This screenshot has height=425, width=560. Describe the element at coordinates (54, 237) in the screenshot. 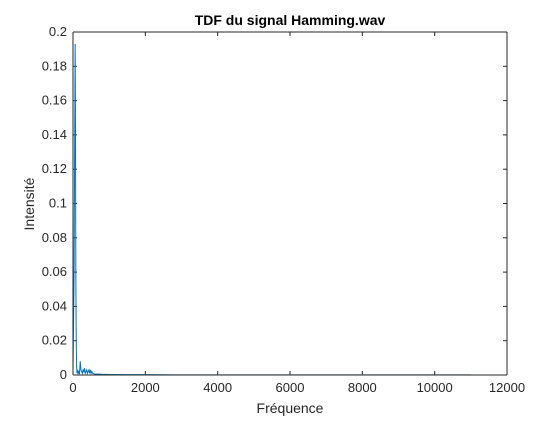

I see `y-tick-label: 0.08` at that location.